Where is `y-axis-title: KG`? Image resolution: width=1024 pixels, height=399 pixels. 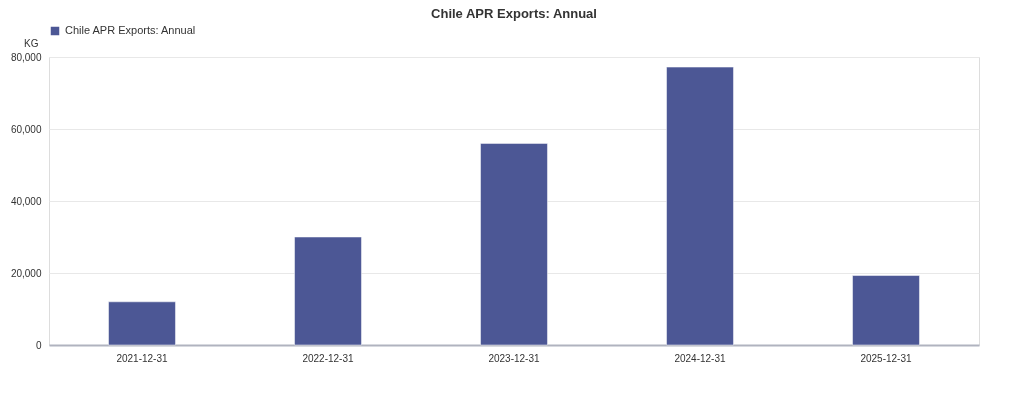 y-axis-title: KG is located at coordinates (31, 43).